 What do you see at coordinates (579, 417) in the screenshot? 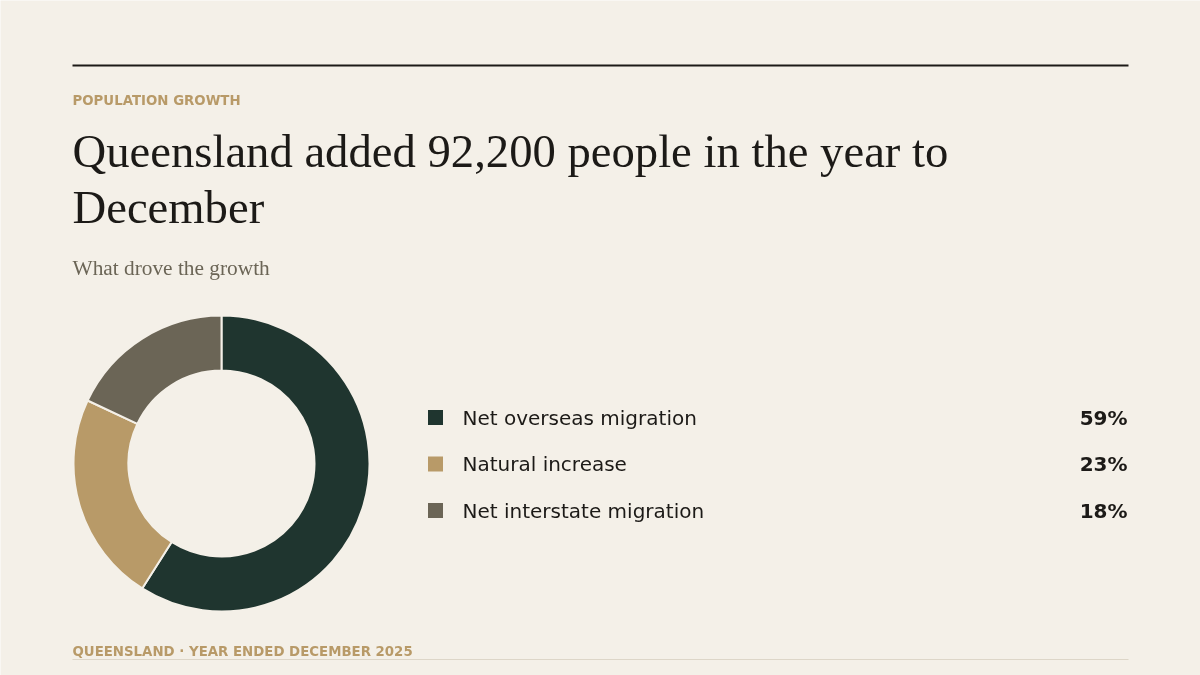
I see `legend-label: Net overseas migration` at bounding box center [579, 417].